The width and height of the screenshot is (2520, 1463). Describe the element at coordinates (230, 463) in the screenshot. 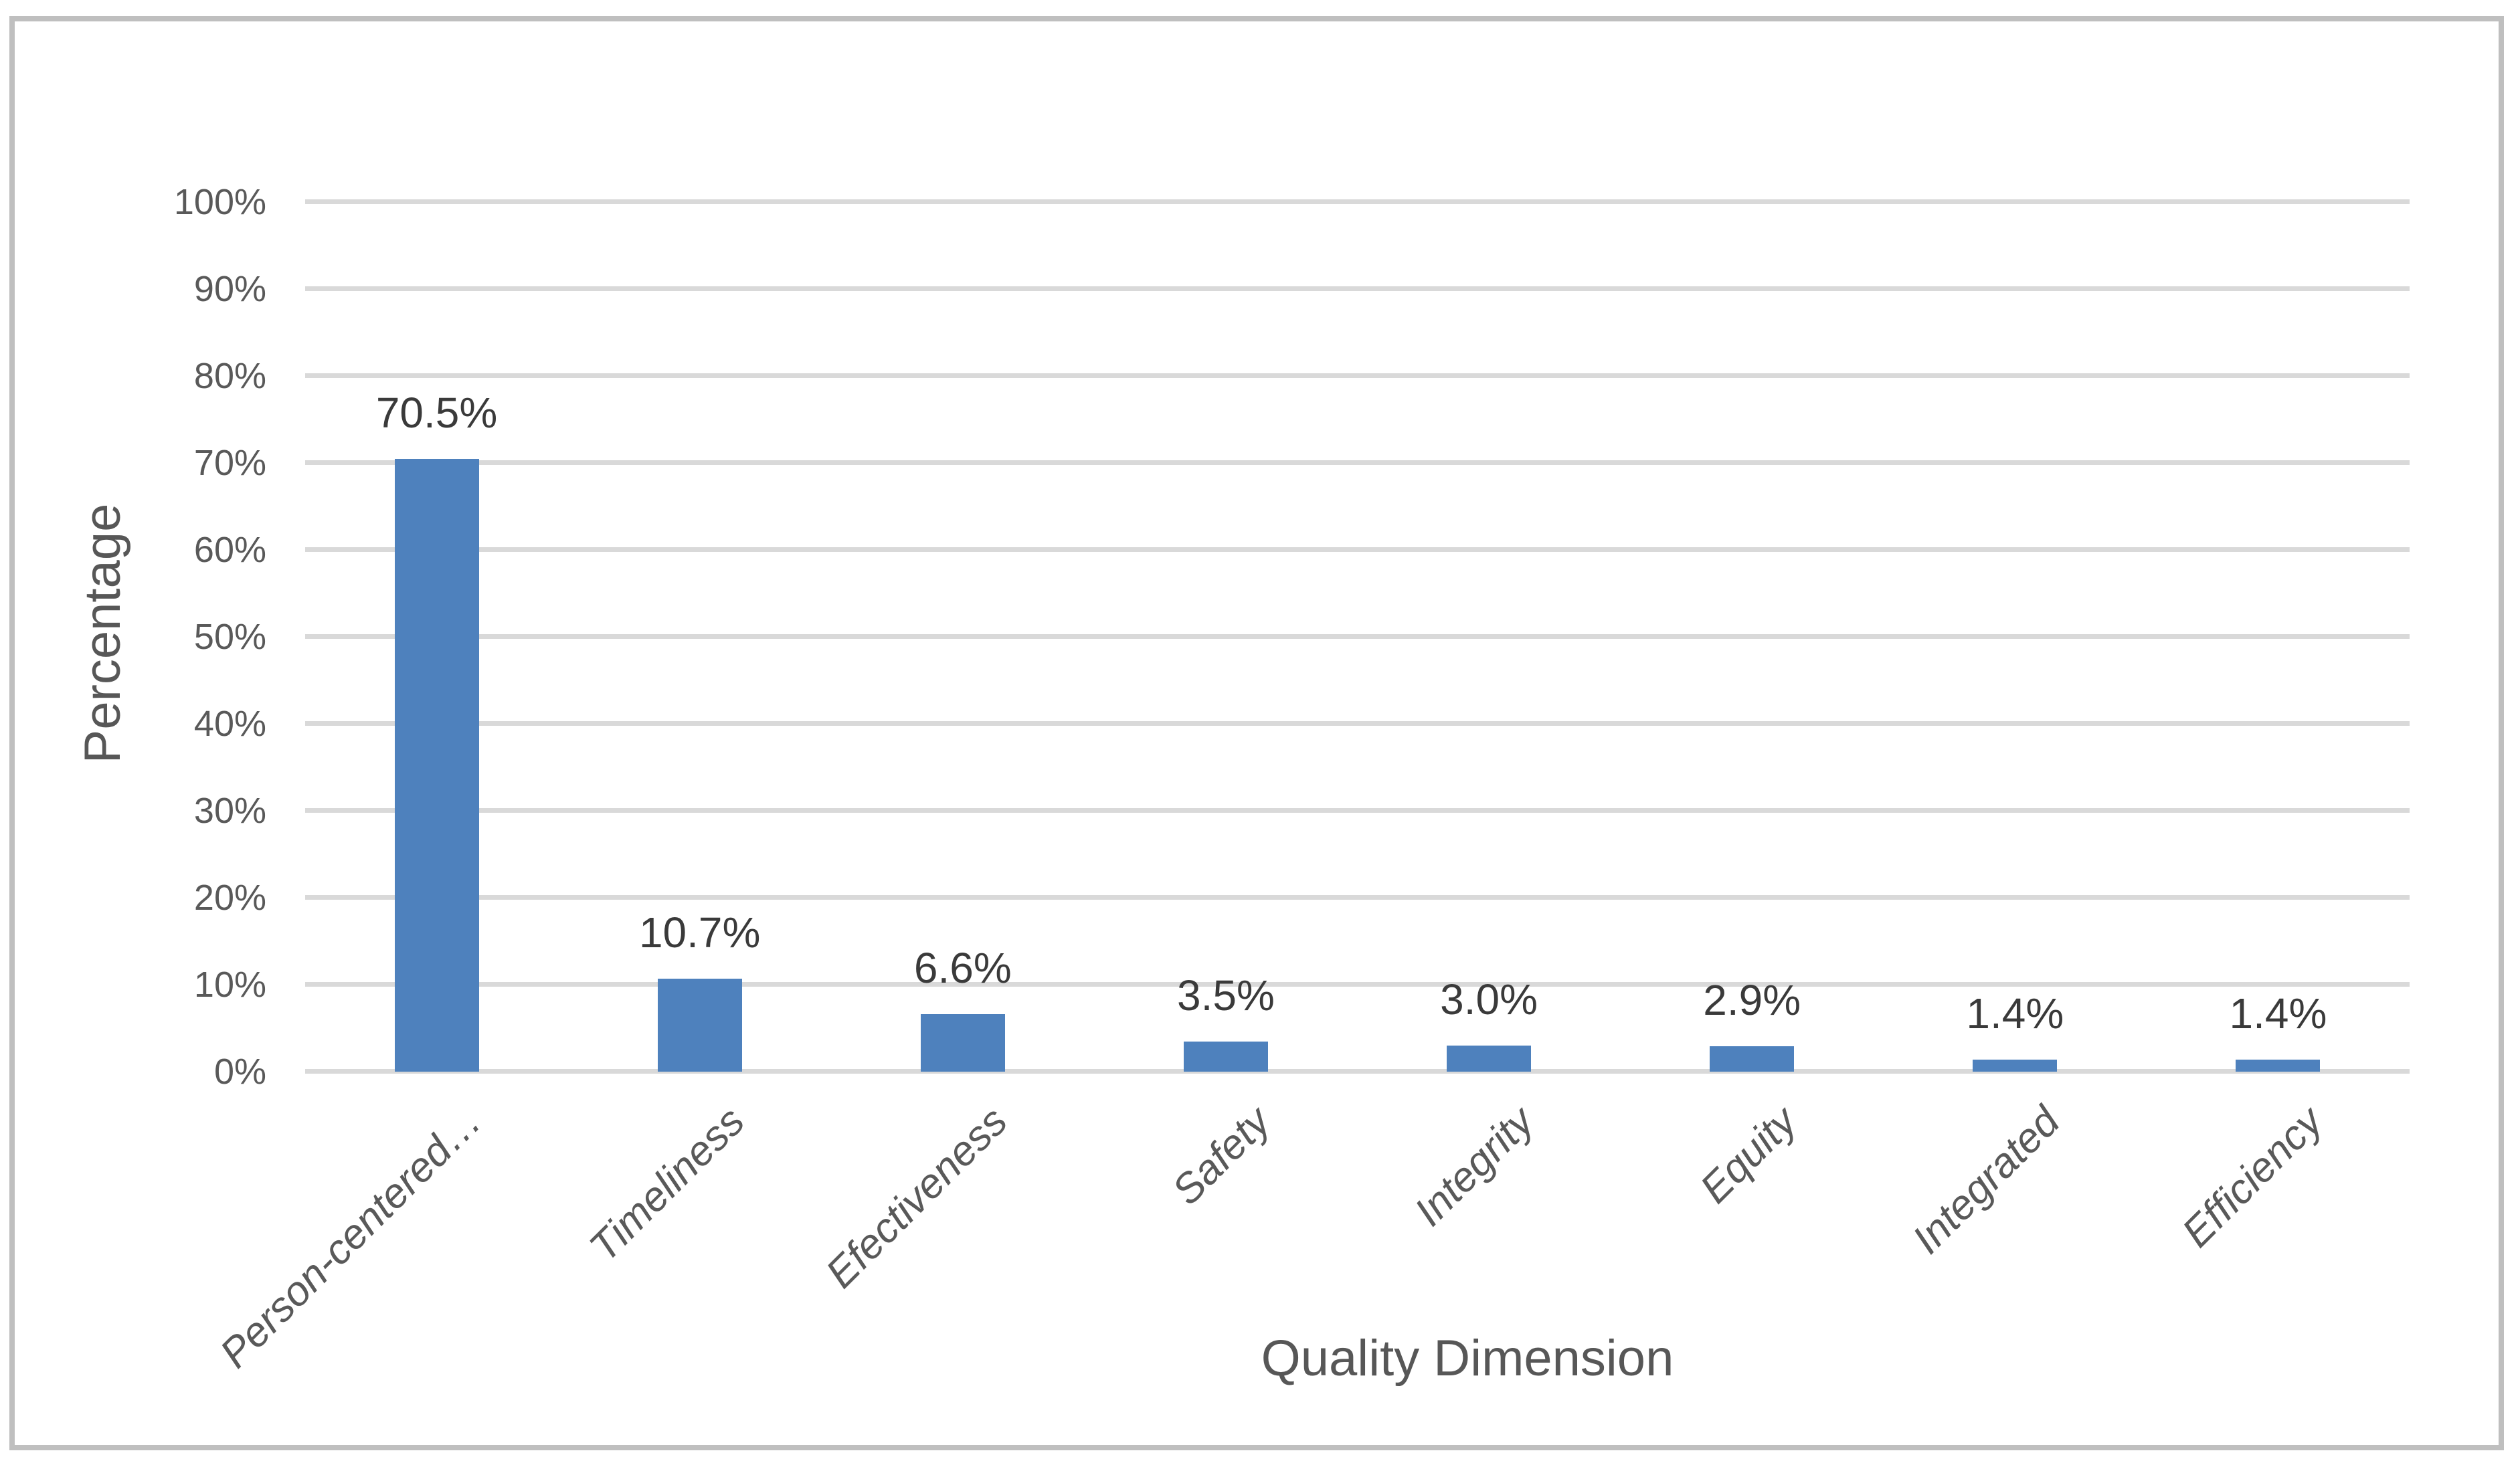

I see `y-tick-label: 70%` at that location.